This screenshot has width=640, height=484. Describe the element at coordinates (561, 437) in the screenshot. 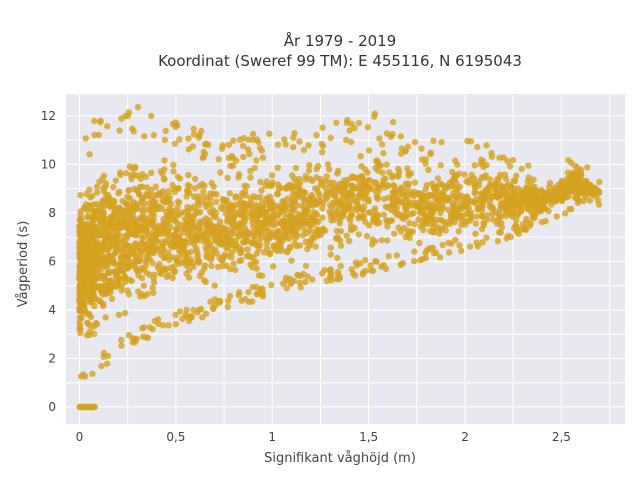

I see `x-tick-label: 2,5` at that location.